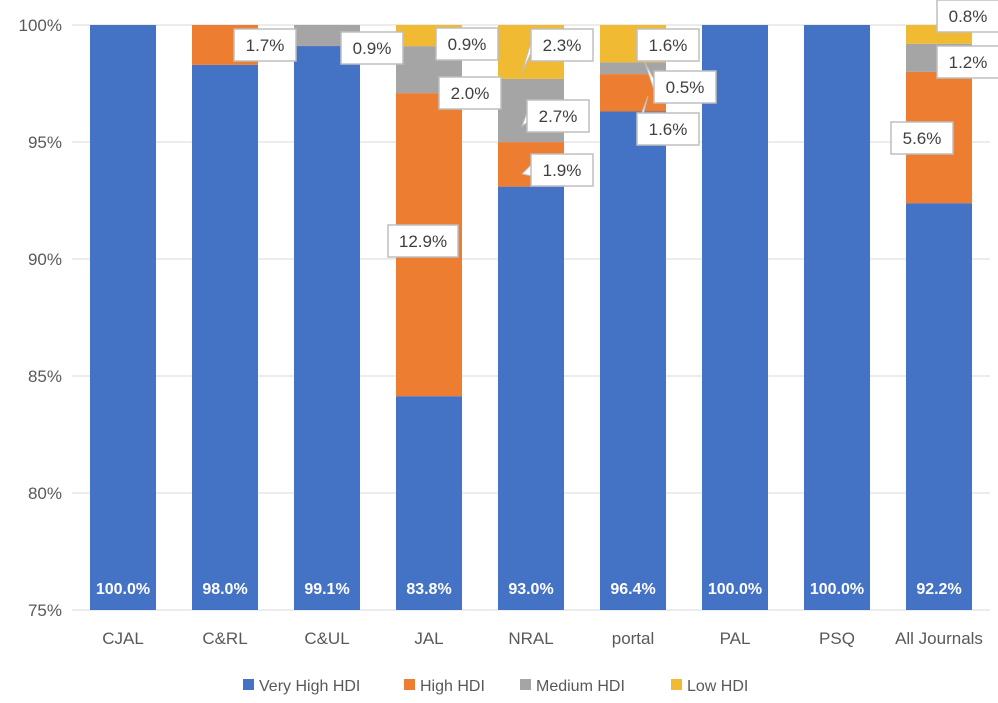 The width and height of the screenshot is (998, 703). What do you see at coordinates (45, 493) in the screenshot?
I see `y-tick-label: 80%` at bounding box center [45, 493].